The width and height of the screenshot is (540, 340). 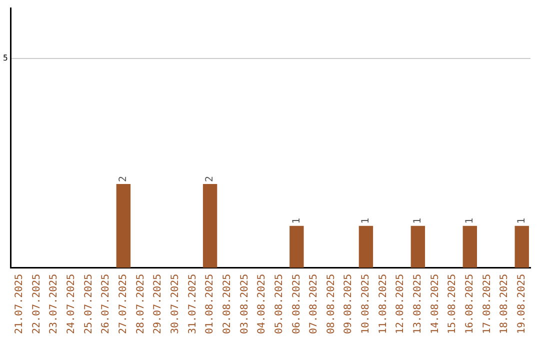 I want to click on x-tick-label: 14.08.2025, so click(x=435, y=304).